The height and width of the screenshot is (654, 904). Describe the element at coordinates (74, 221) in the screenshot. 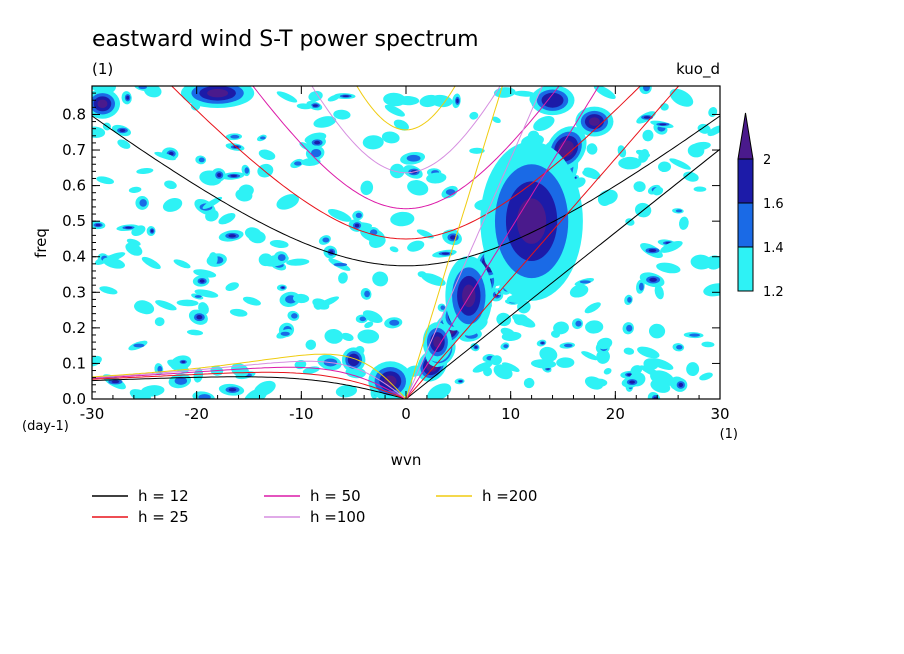

I see `y-tick-label: 0.5` at that location.